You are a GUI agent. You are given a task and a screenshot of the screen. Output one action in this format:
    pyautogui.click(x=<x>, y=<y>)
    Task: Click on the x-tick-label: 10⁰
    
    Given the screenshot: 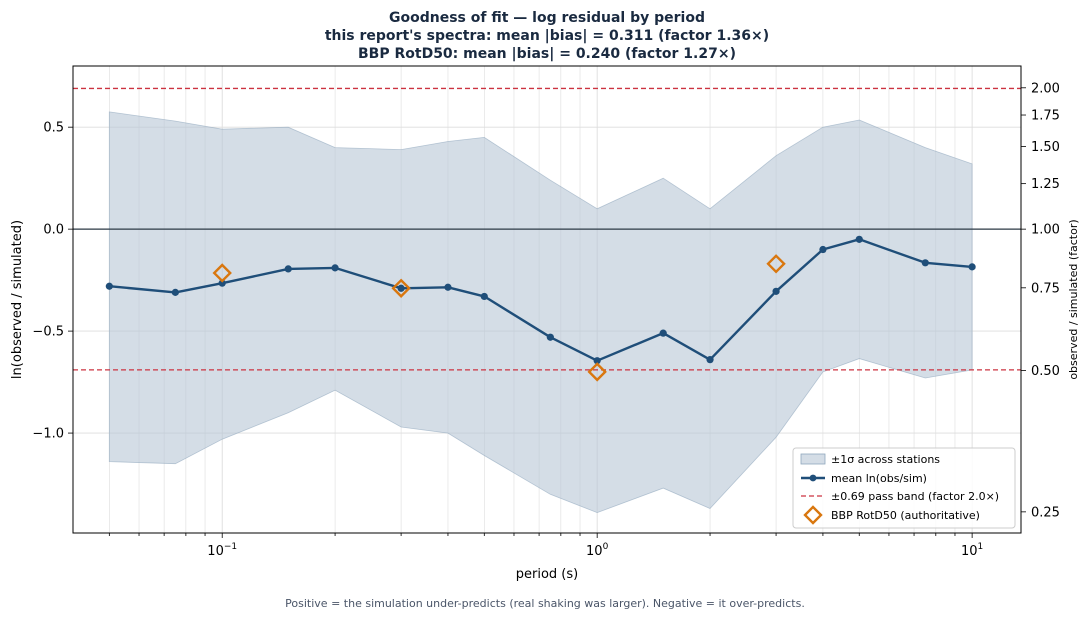 What is the action you would take?
    pyautogui.click(x=597, y=550)
    